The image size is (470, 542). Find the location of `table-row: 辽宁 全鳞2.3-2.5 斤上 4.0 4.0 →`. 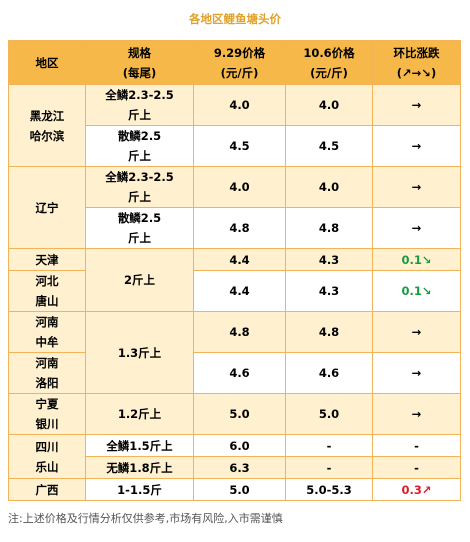

table-row: 辽宁 全鳞2.3-2.5 斤上 4.0 4.0 → is located at coordinates (234, 207).